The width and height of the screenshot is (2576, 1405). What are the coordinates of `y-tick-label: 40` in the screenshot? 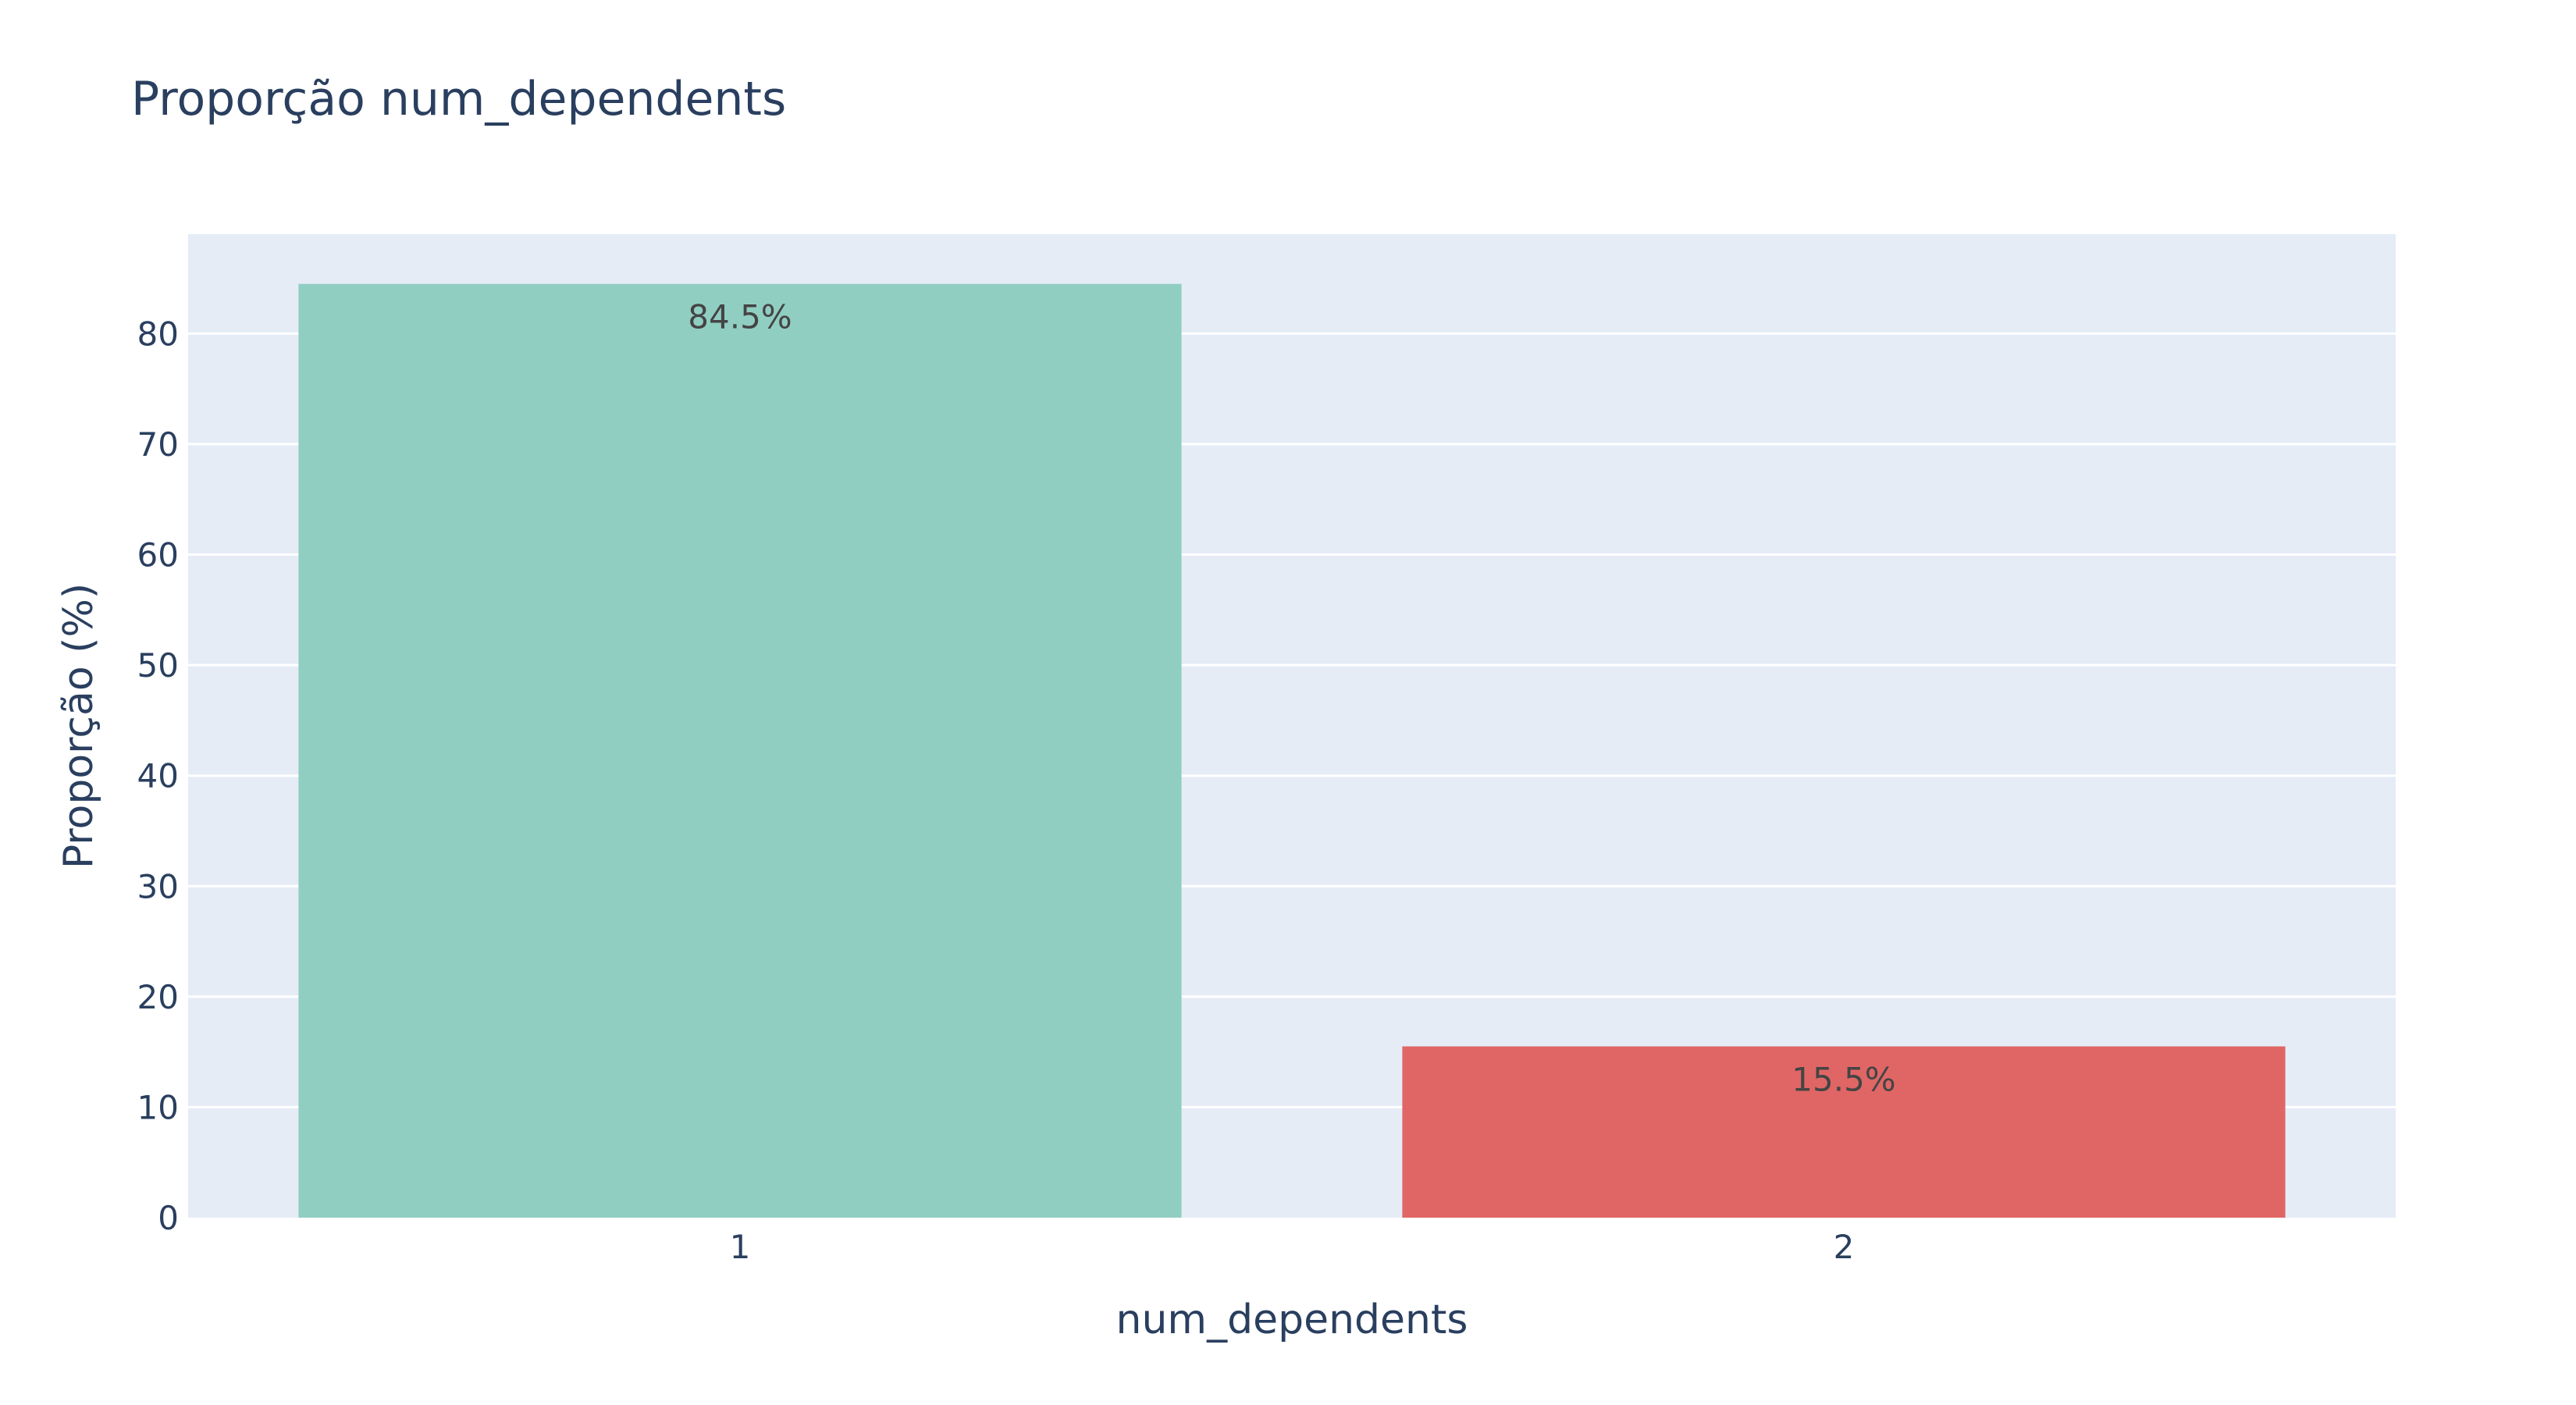 It's located at (158, 776).